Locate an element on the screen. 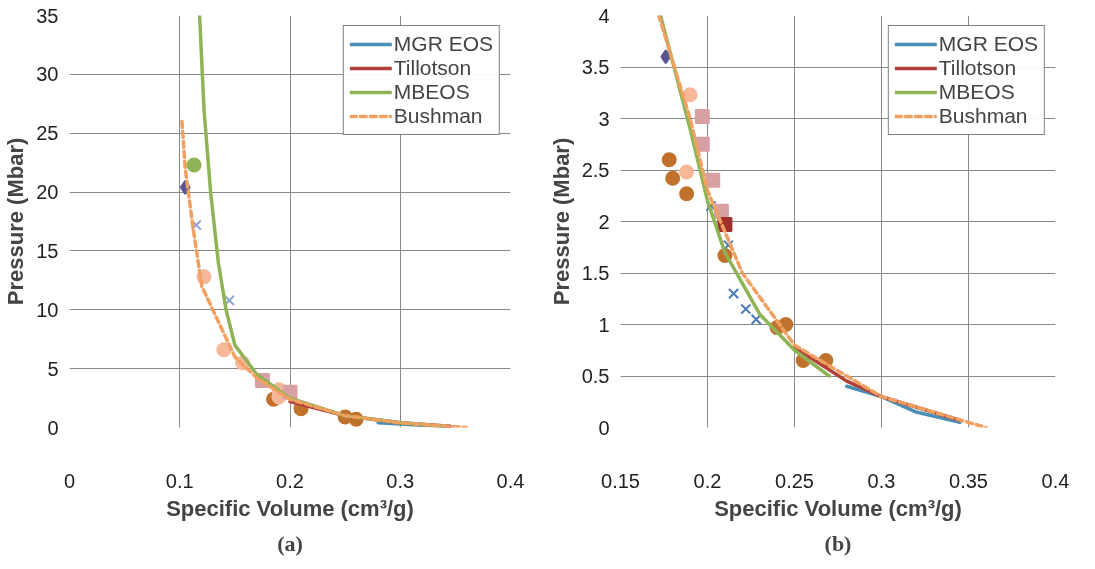 The width and height of the screenshot is (1095, 569). y-tick-label: 5 is located at coordinates (53, 368).